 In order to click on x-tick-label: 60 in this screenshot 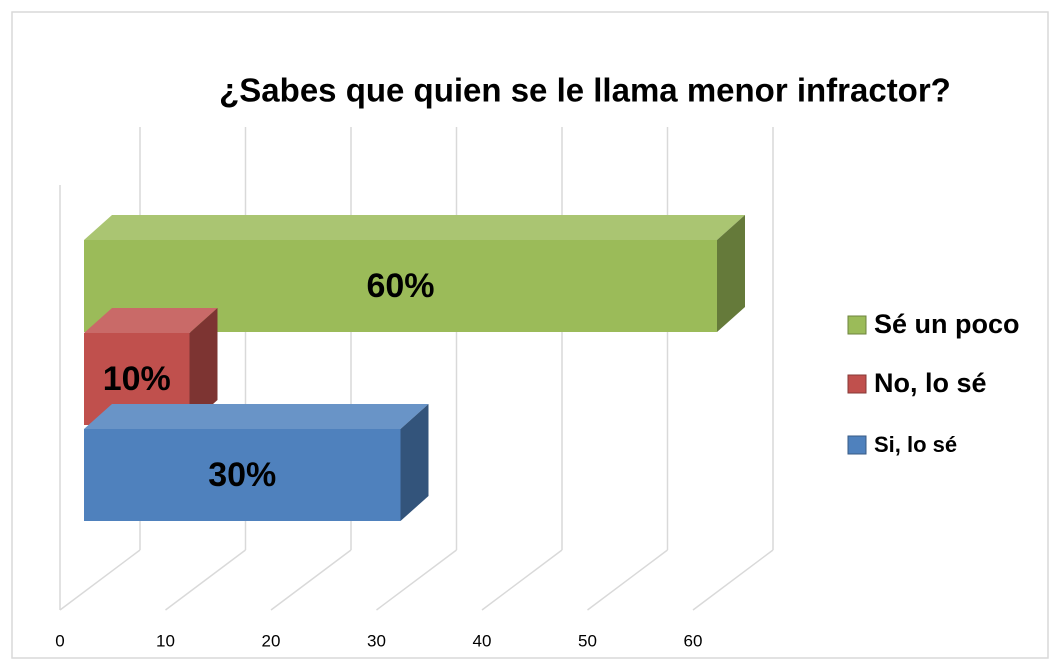, I will do `click(693, 640)`.